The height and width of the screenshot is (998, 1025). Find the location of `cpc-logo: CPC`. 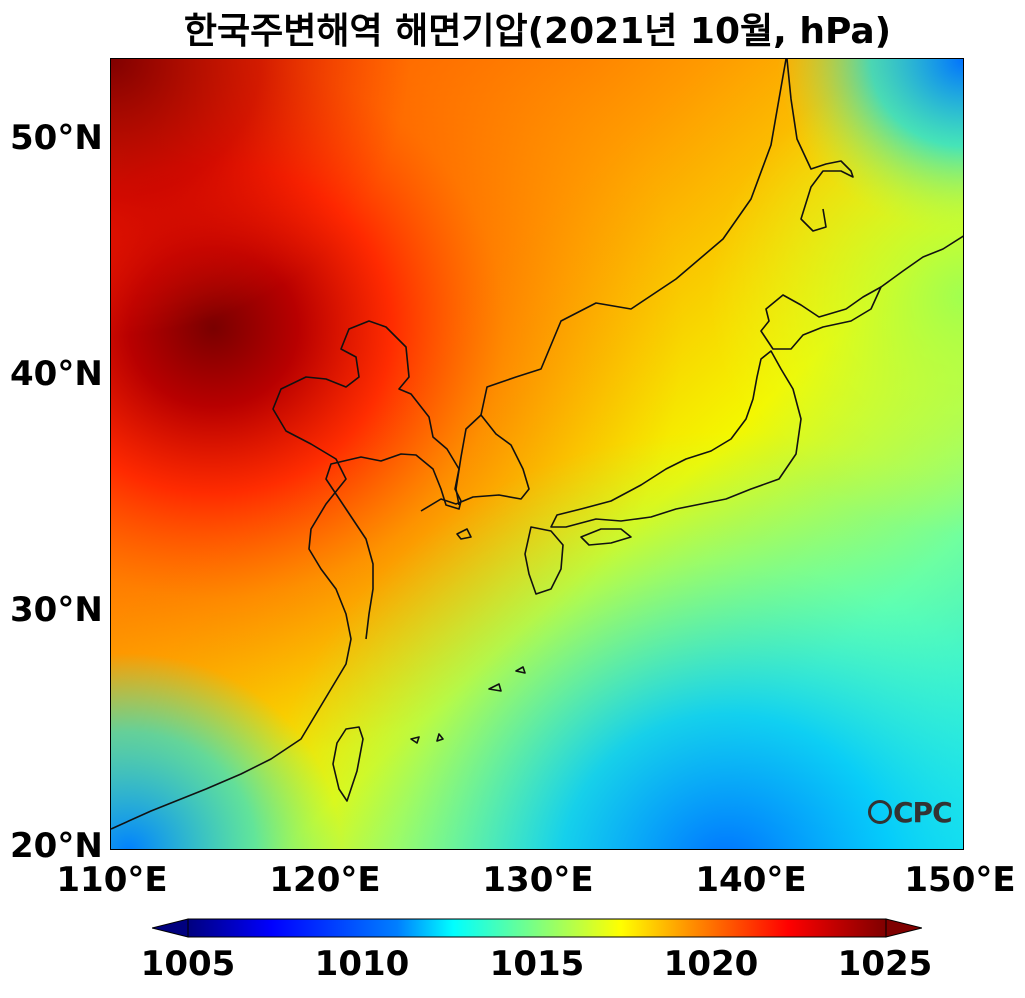

cpc-logo: CPC is located at coordinates (910, 812).